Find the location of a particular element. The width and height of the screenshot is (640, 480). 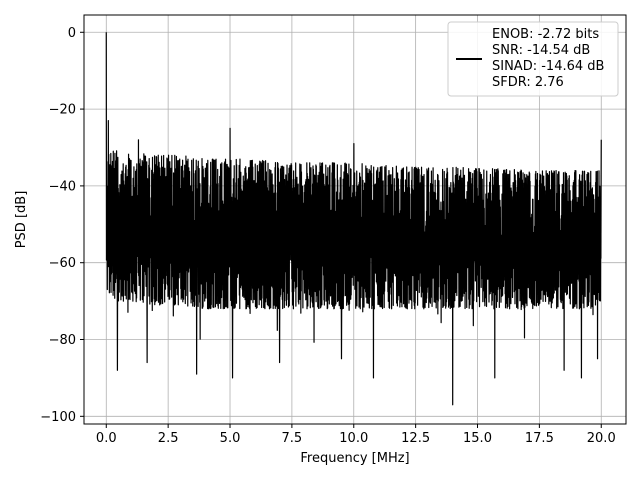

x-tick-label-4: 10.0 is located at coordinates (353, 438).